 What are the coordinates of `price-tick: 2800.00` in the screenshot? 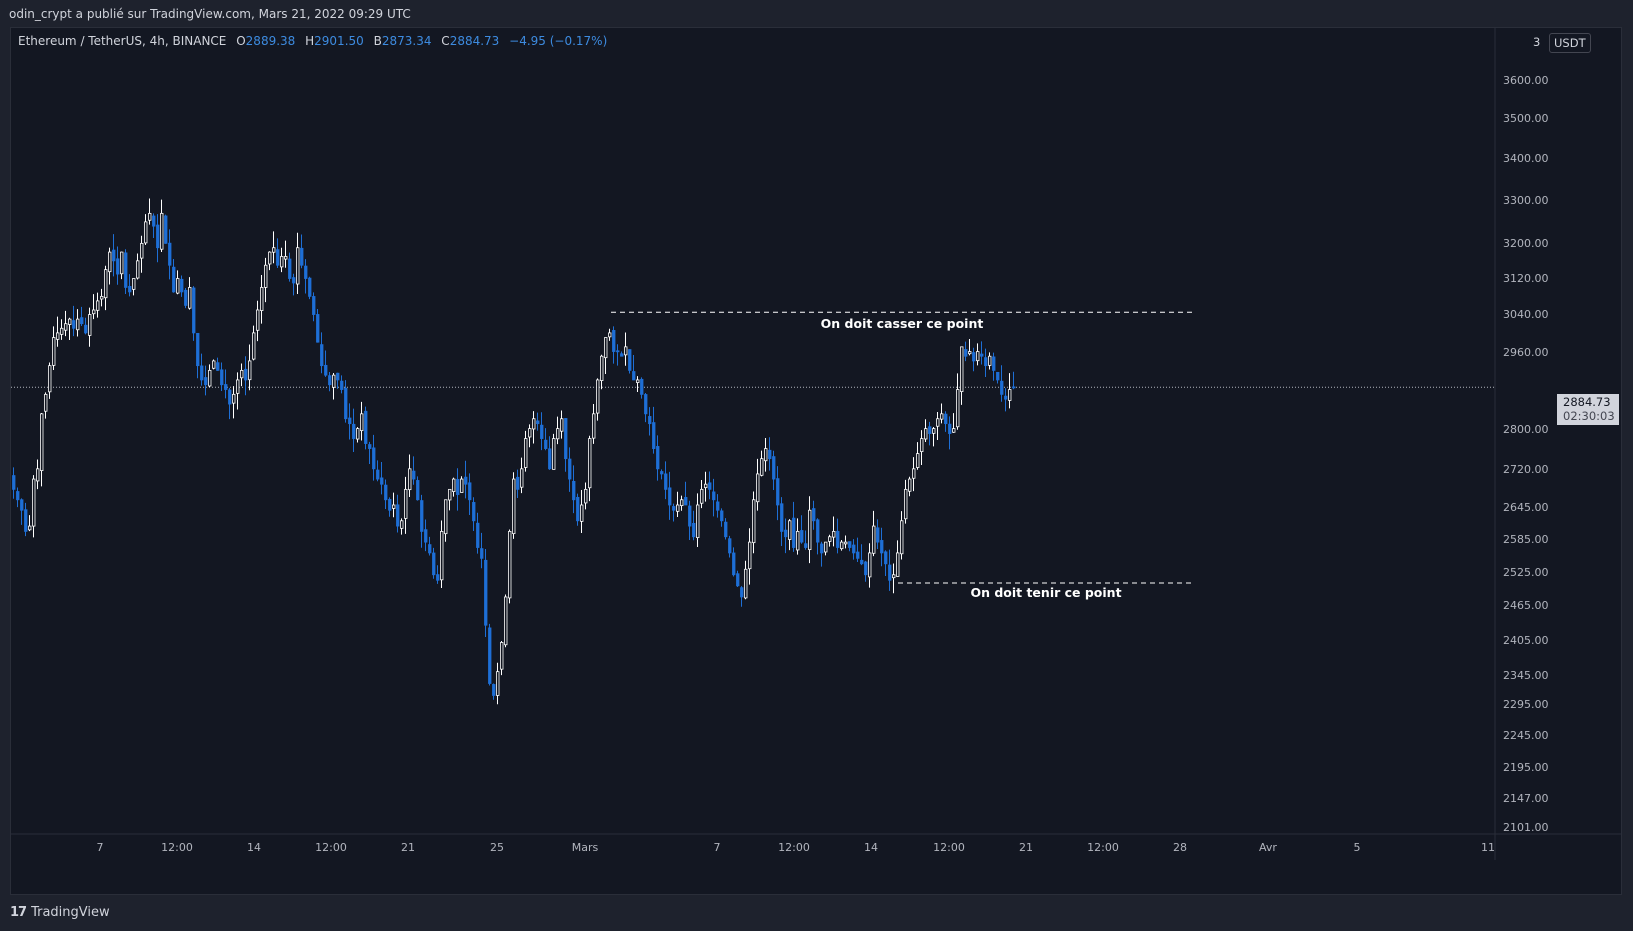 It's located at (1526, 429).